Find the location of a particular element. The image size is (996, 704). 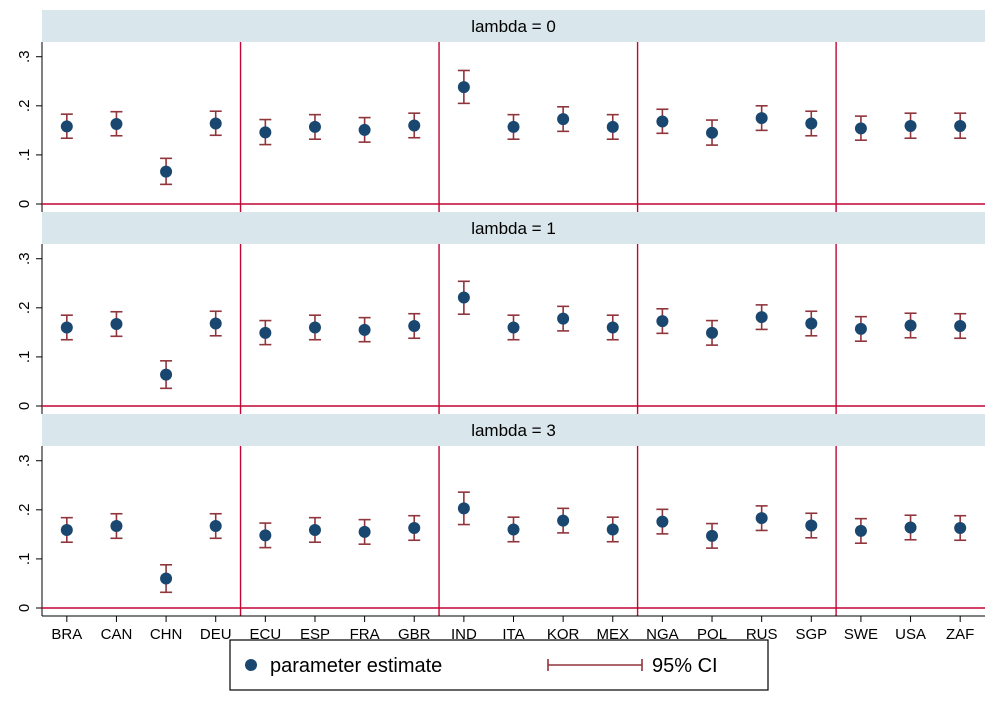

legend-ci-label: 95% CI is located at coordinates (685, 666).